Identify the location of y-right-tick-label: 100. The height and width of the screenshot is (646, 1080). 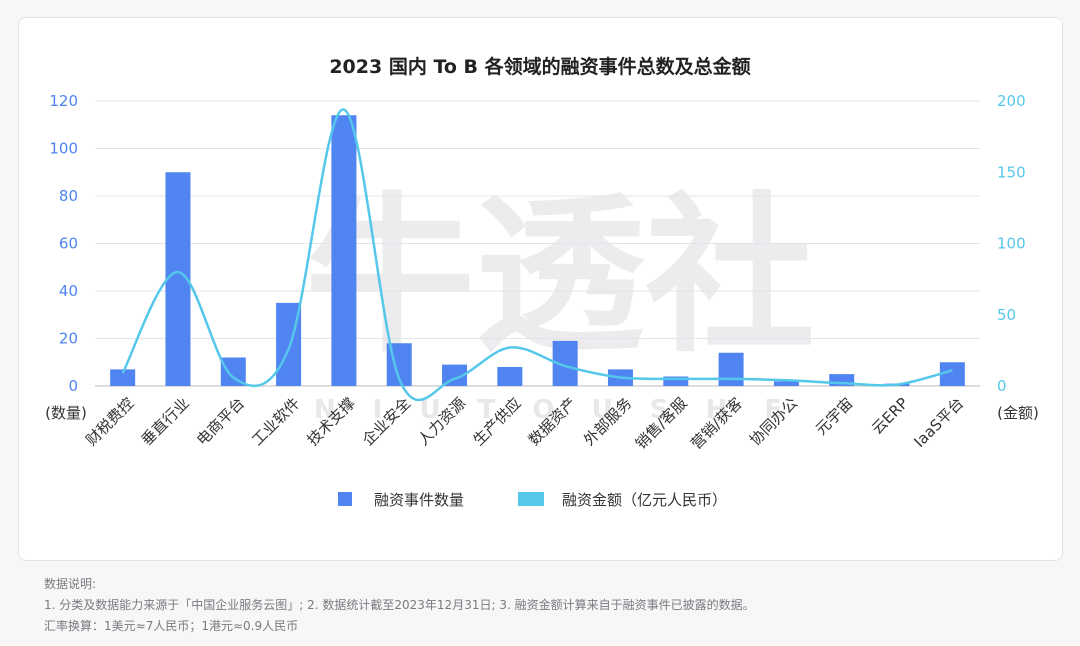
(1011, 244).